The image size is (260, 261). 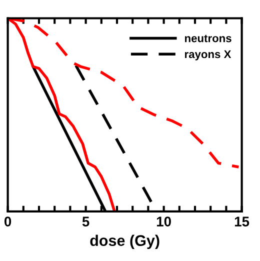 I want to click on x-tick-label: 10, so click(x=163, y=221).